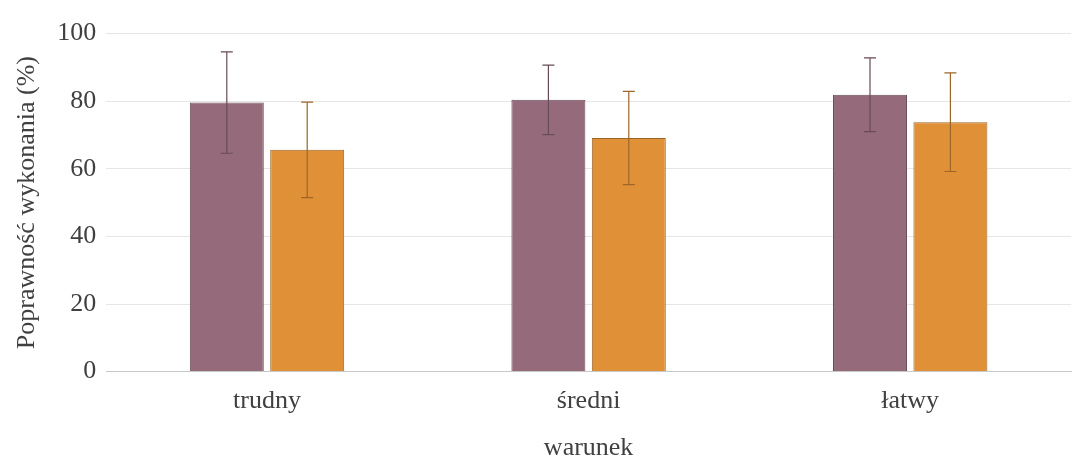  What do you see at coordinates (77, 32) in the screenshot?
I see `y-tick-label: 100` at bounding box center [77, 32].